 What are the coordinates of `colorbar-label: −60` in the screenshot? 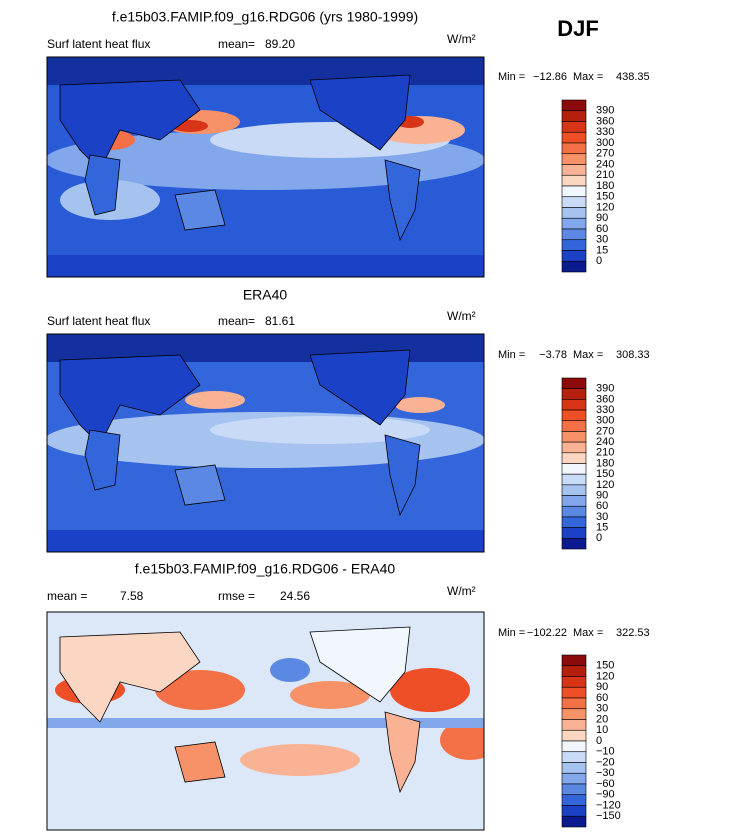 It's located at (605, 784).